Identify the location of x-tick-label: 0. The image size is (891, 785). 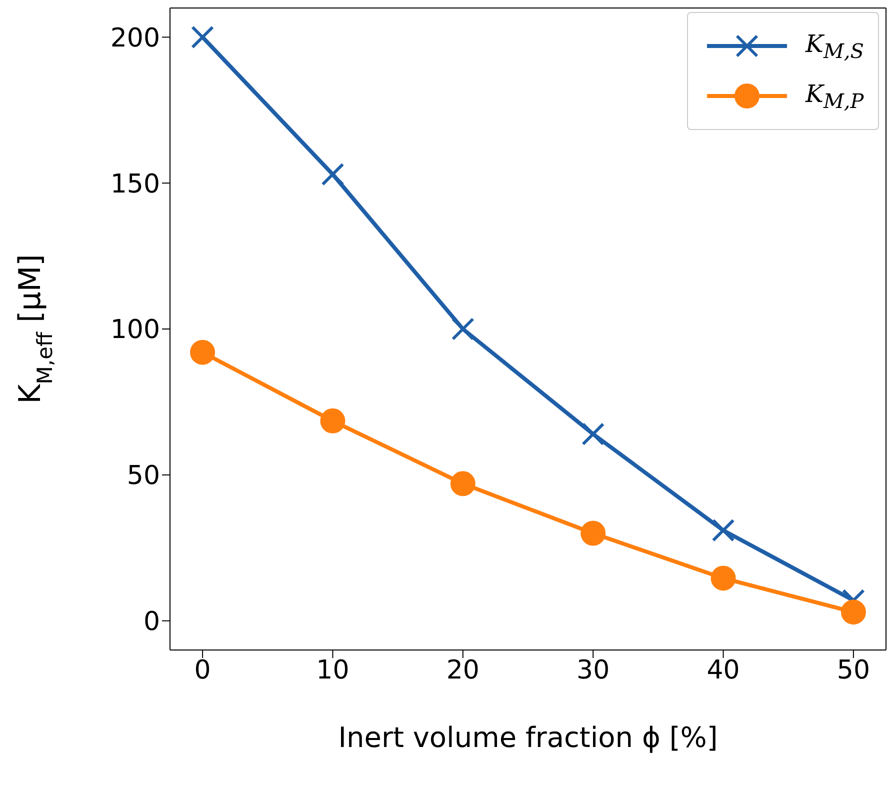
(202, 670).